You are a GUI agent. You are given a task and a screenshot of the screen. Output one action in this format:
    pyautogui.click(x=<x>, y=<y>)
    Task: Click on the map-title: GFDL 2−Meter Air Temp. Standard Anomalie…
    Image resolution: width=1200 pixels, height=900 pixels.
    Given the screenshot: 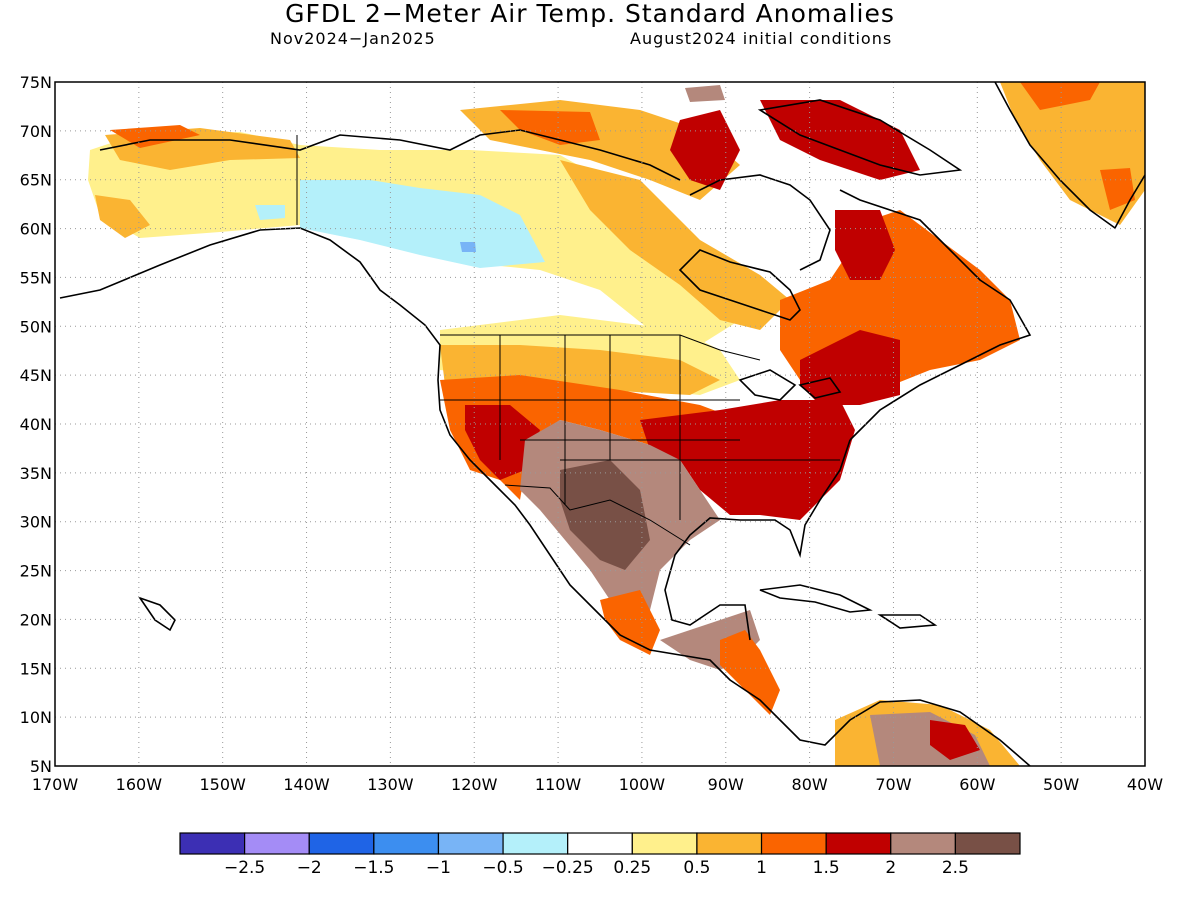 What is the action you would take?
    pyautogui.click(x=590, y=14)
    